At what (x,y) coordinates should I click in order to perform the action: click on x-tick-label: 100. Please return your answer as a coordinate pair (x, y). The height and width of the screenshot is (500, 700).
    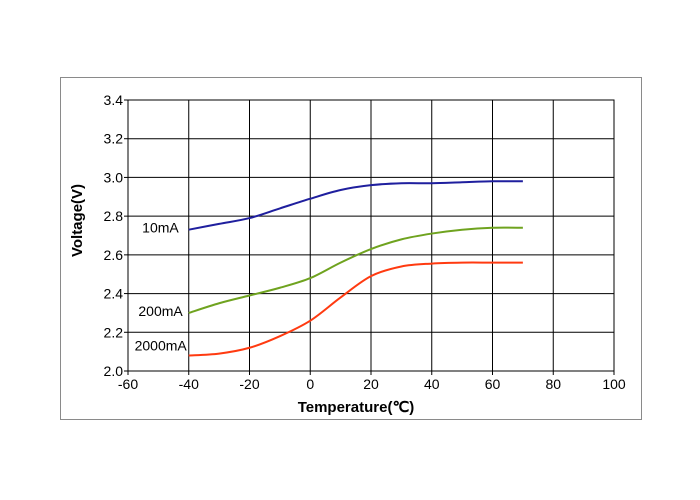
    Looking at the image, I should click on (614, 384).